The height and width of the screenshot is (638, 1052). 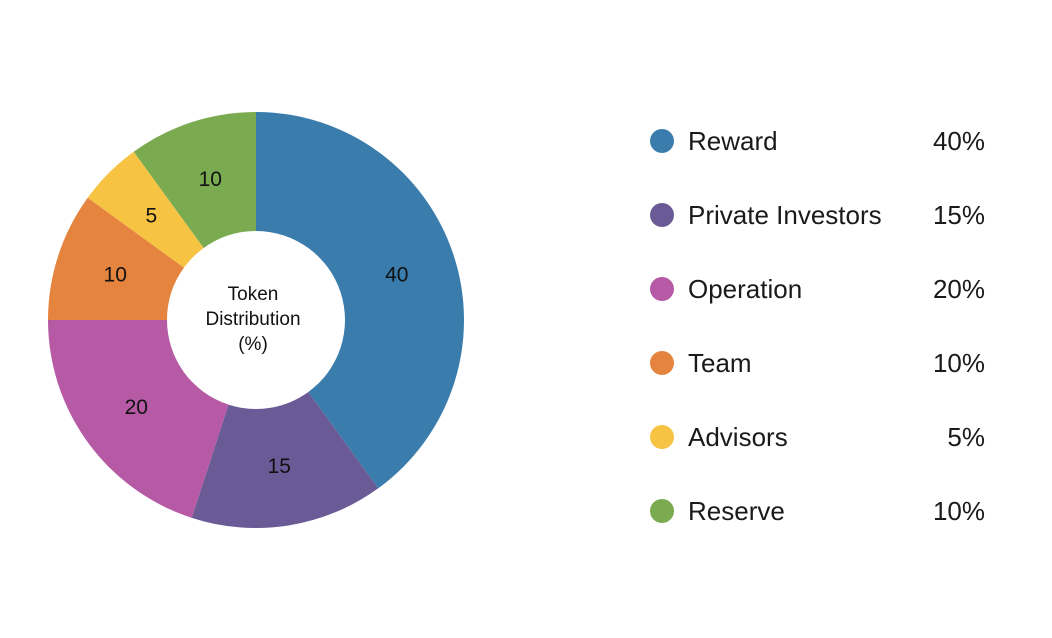 I want to click on legend-label-team: Team, so click(x=720, y=363).